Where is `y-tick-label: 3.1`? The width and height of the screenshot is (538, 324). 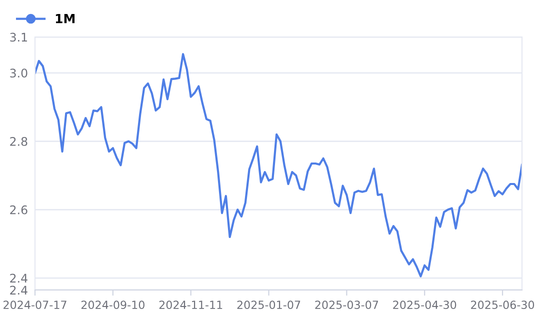
y-tick-label: 3.1 is located at coordinates (18, 37).